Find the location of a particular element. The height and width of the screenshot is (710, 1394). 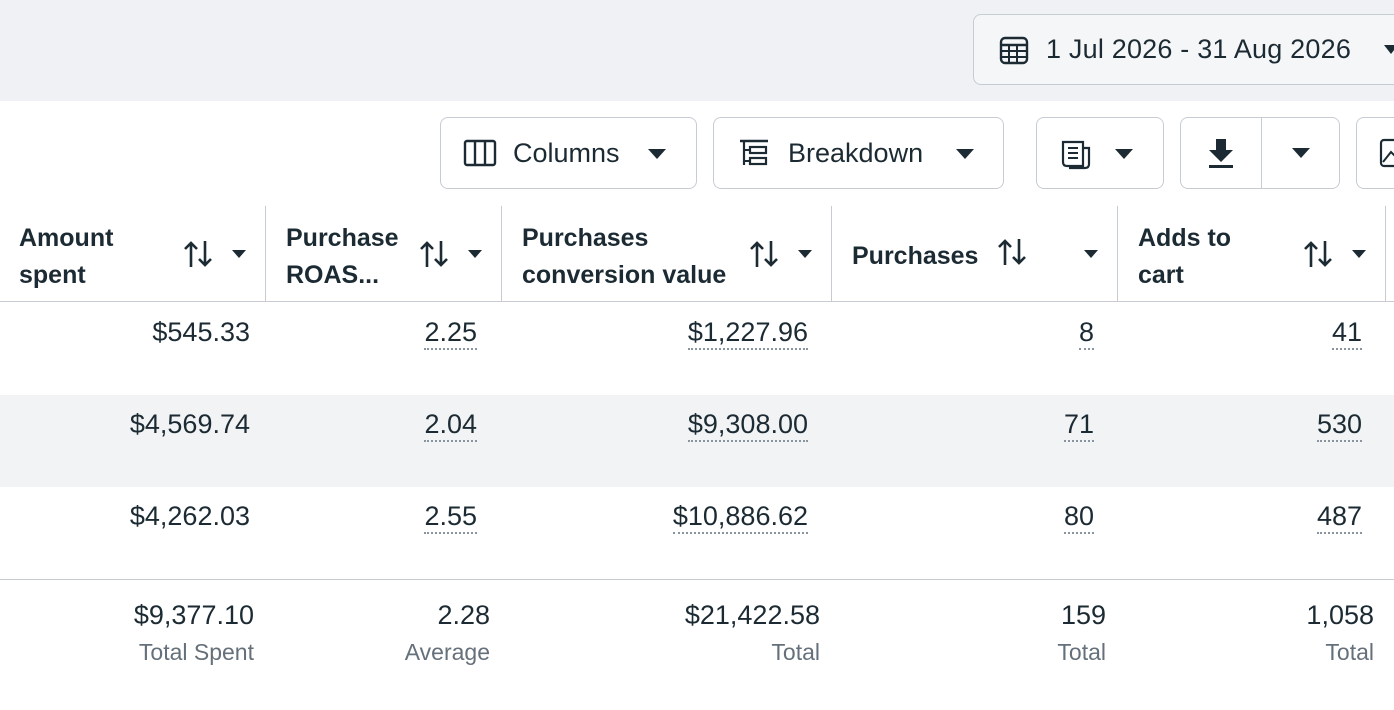

columns-icon is located at coordinates (480, 153).